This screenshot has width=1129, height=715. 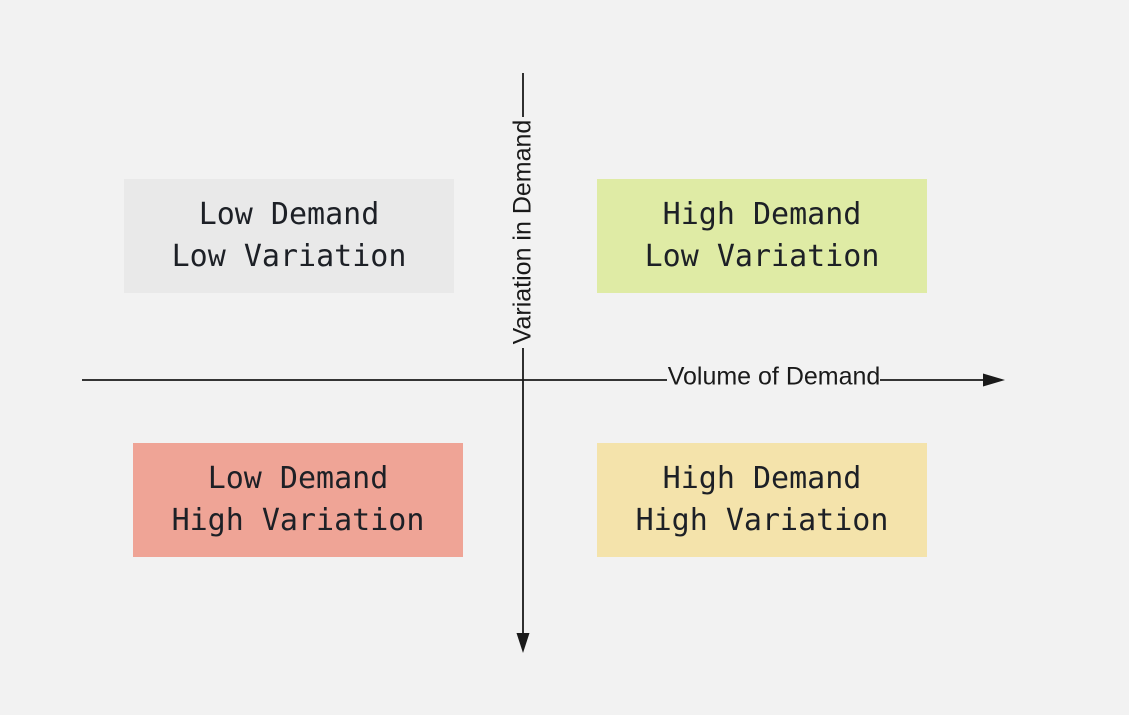 I want to click on quadrant-high-demand-low-variation: High Demand Low Variation, so click(x=762, y=236).